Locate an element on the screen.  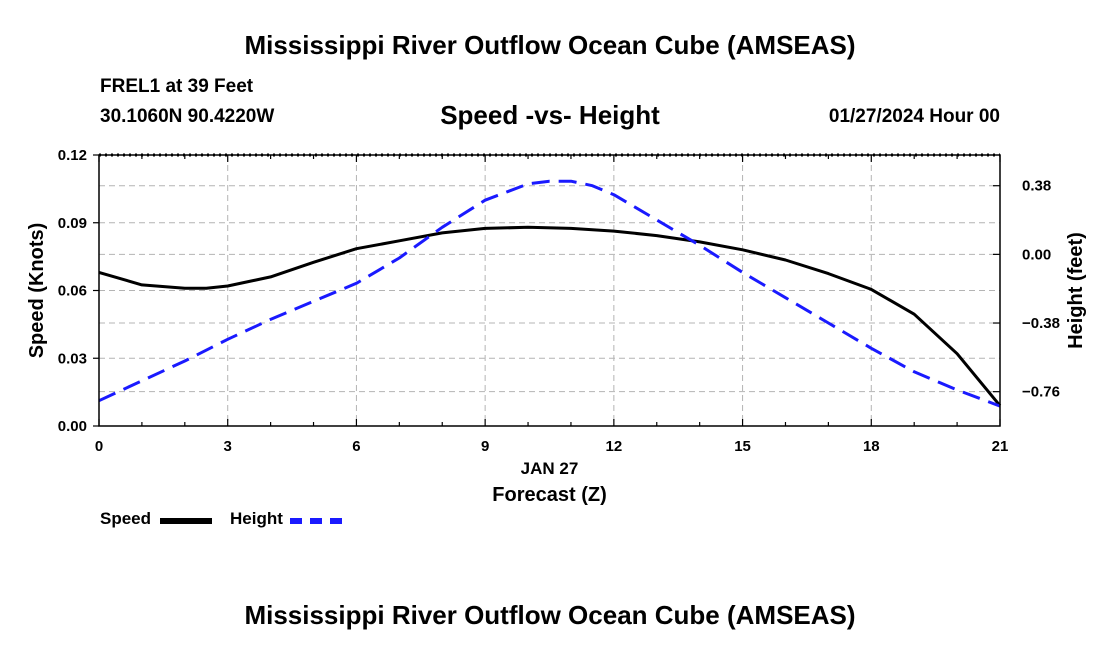
station-label: FREL1 at 39 Feet is located at coordinates (177, 86).